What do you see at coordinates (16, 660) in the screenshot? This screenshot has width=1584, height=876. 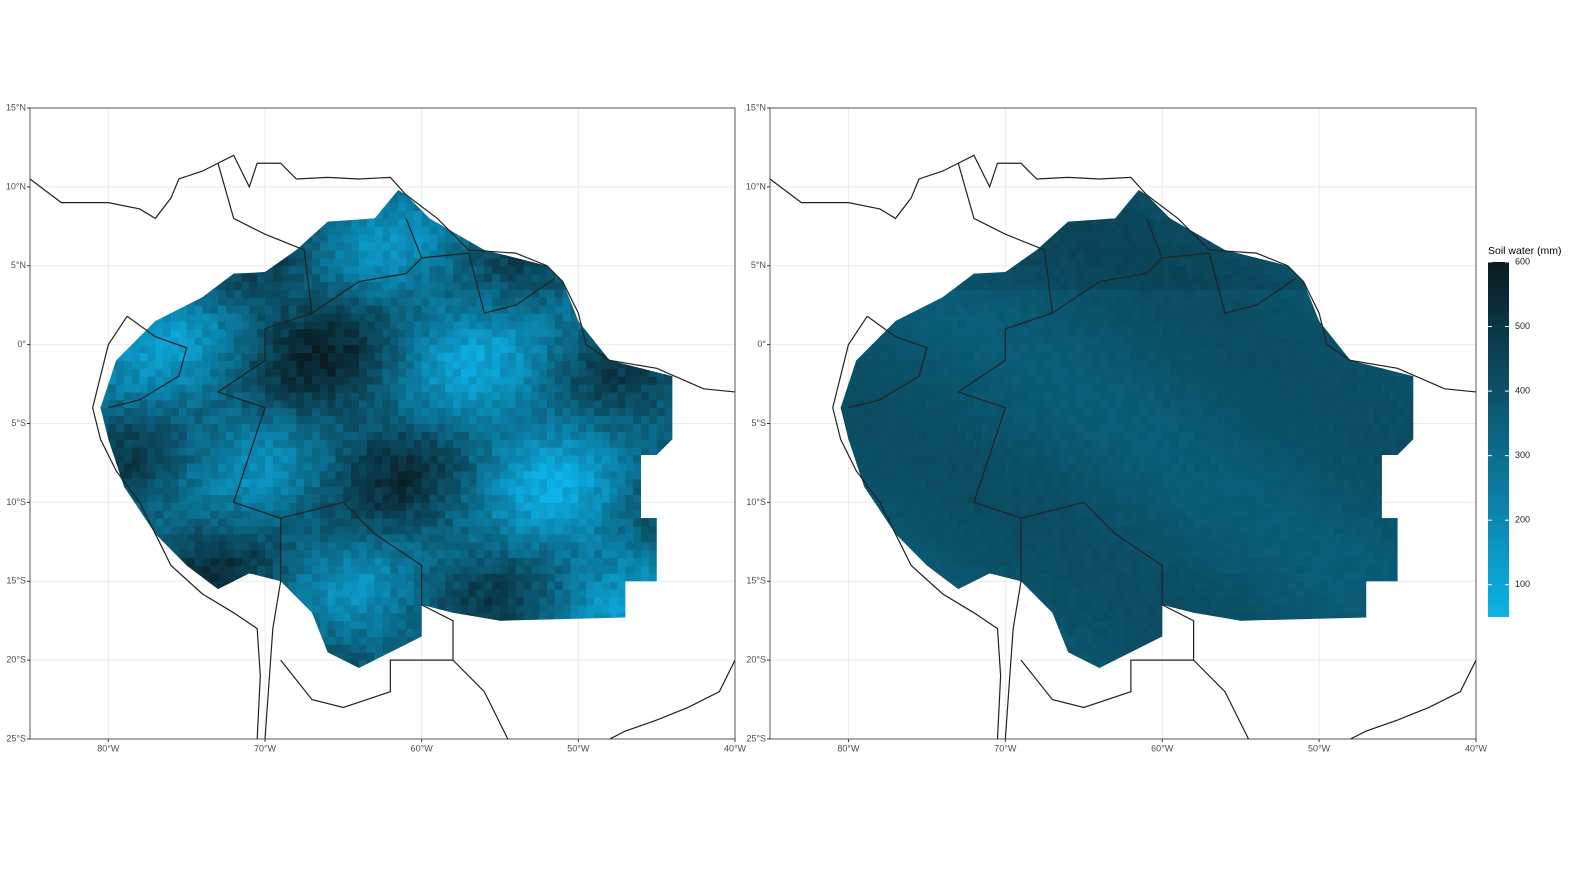 I see `y-tick-label: 20°S` at bounding box center [16, 660].